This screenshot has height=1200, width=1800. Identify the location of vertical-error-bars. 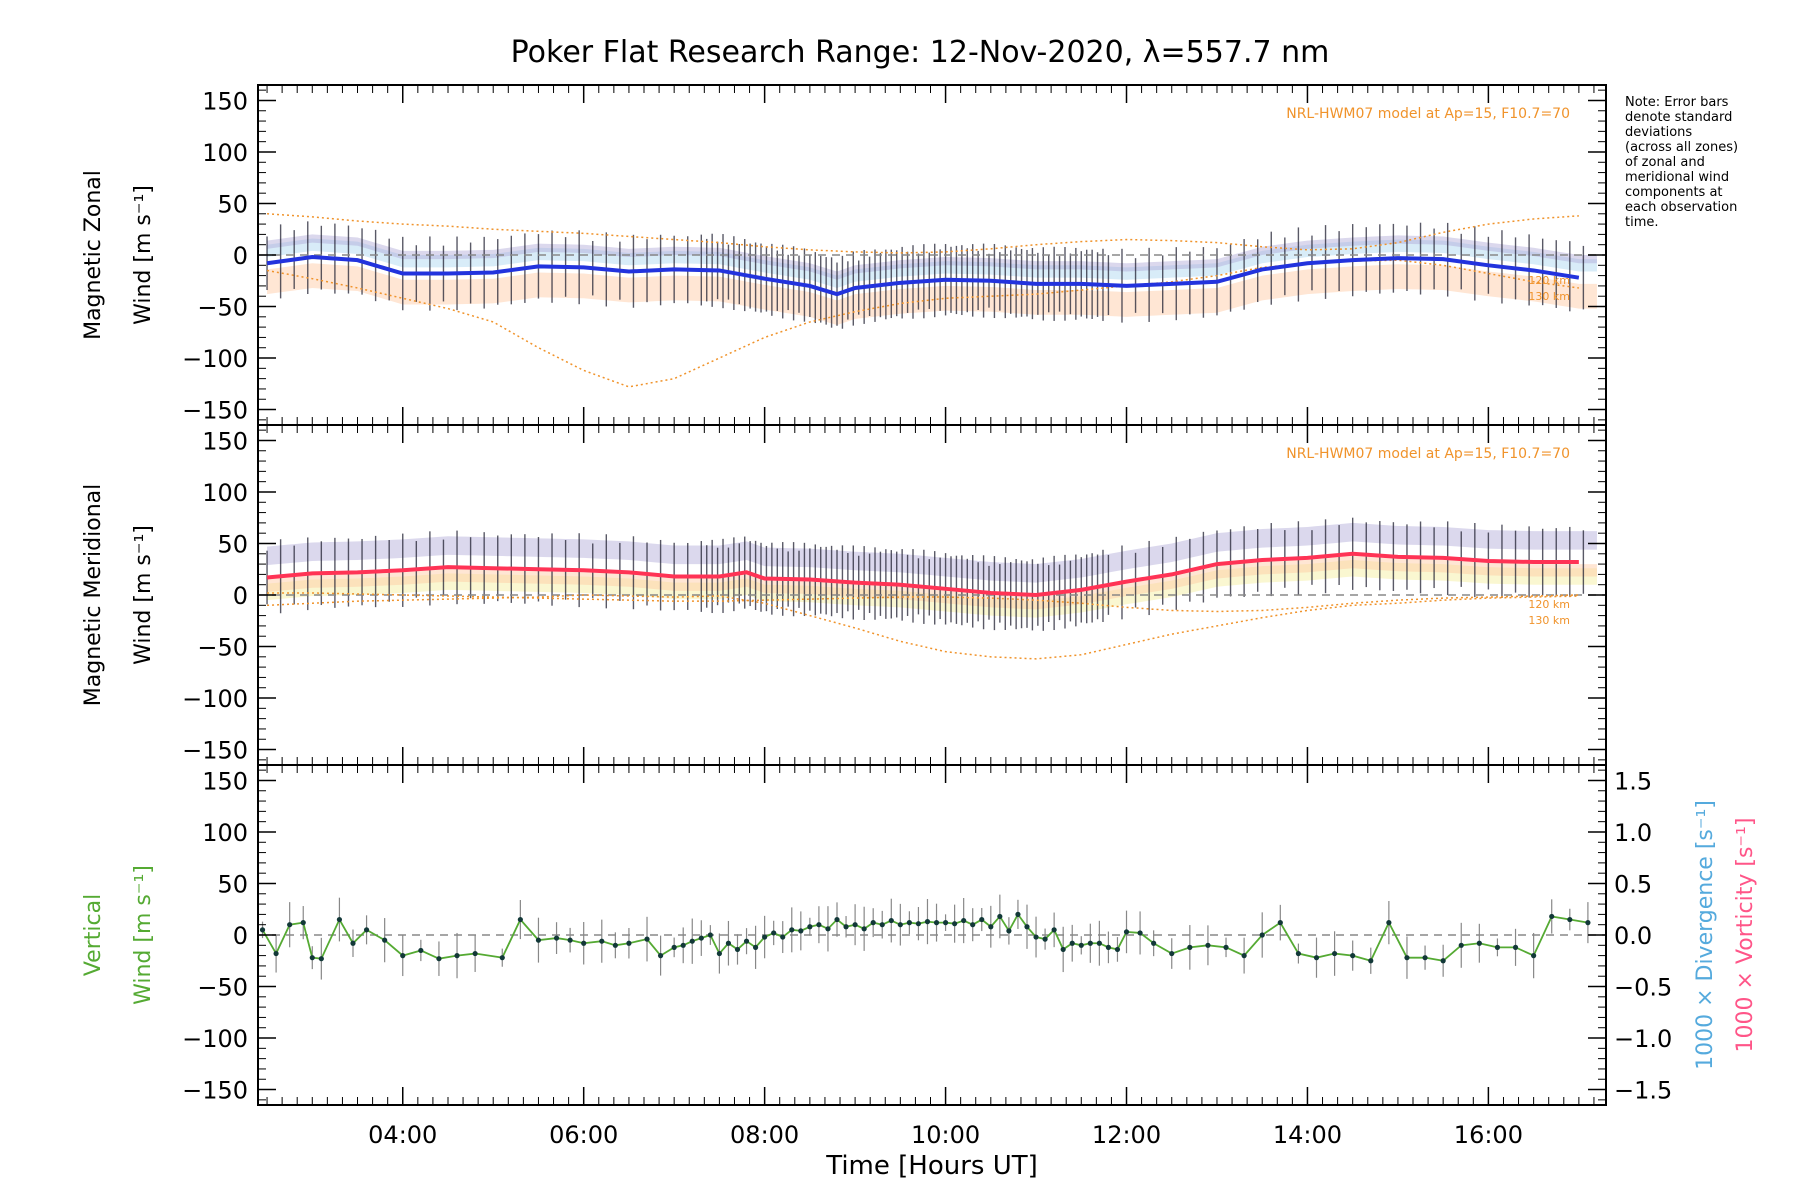
(925, 937).